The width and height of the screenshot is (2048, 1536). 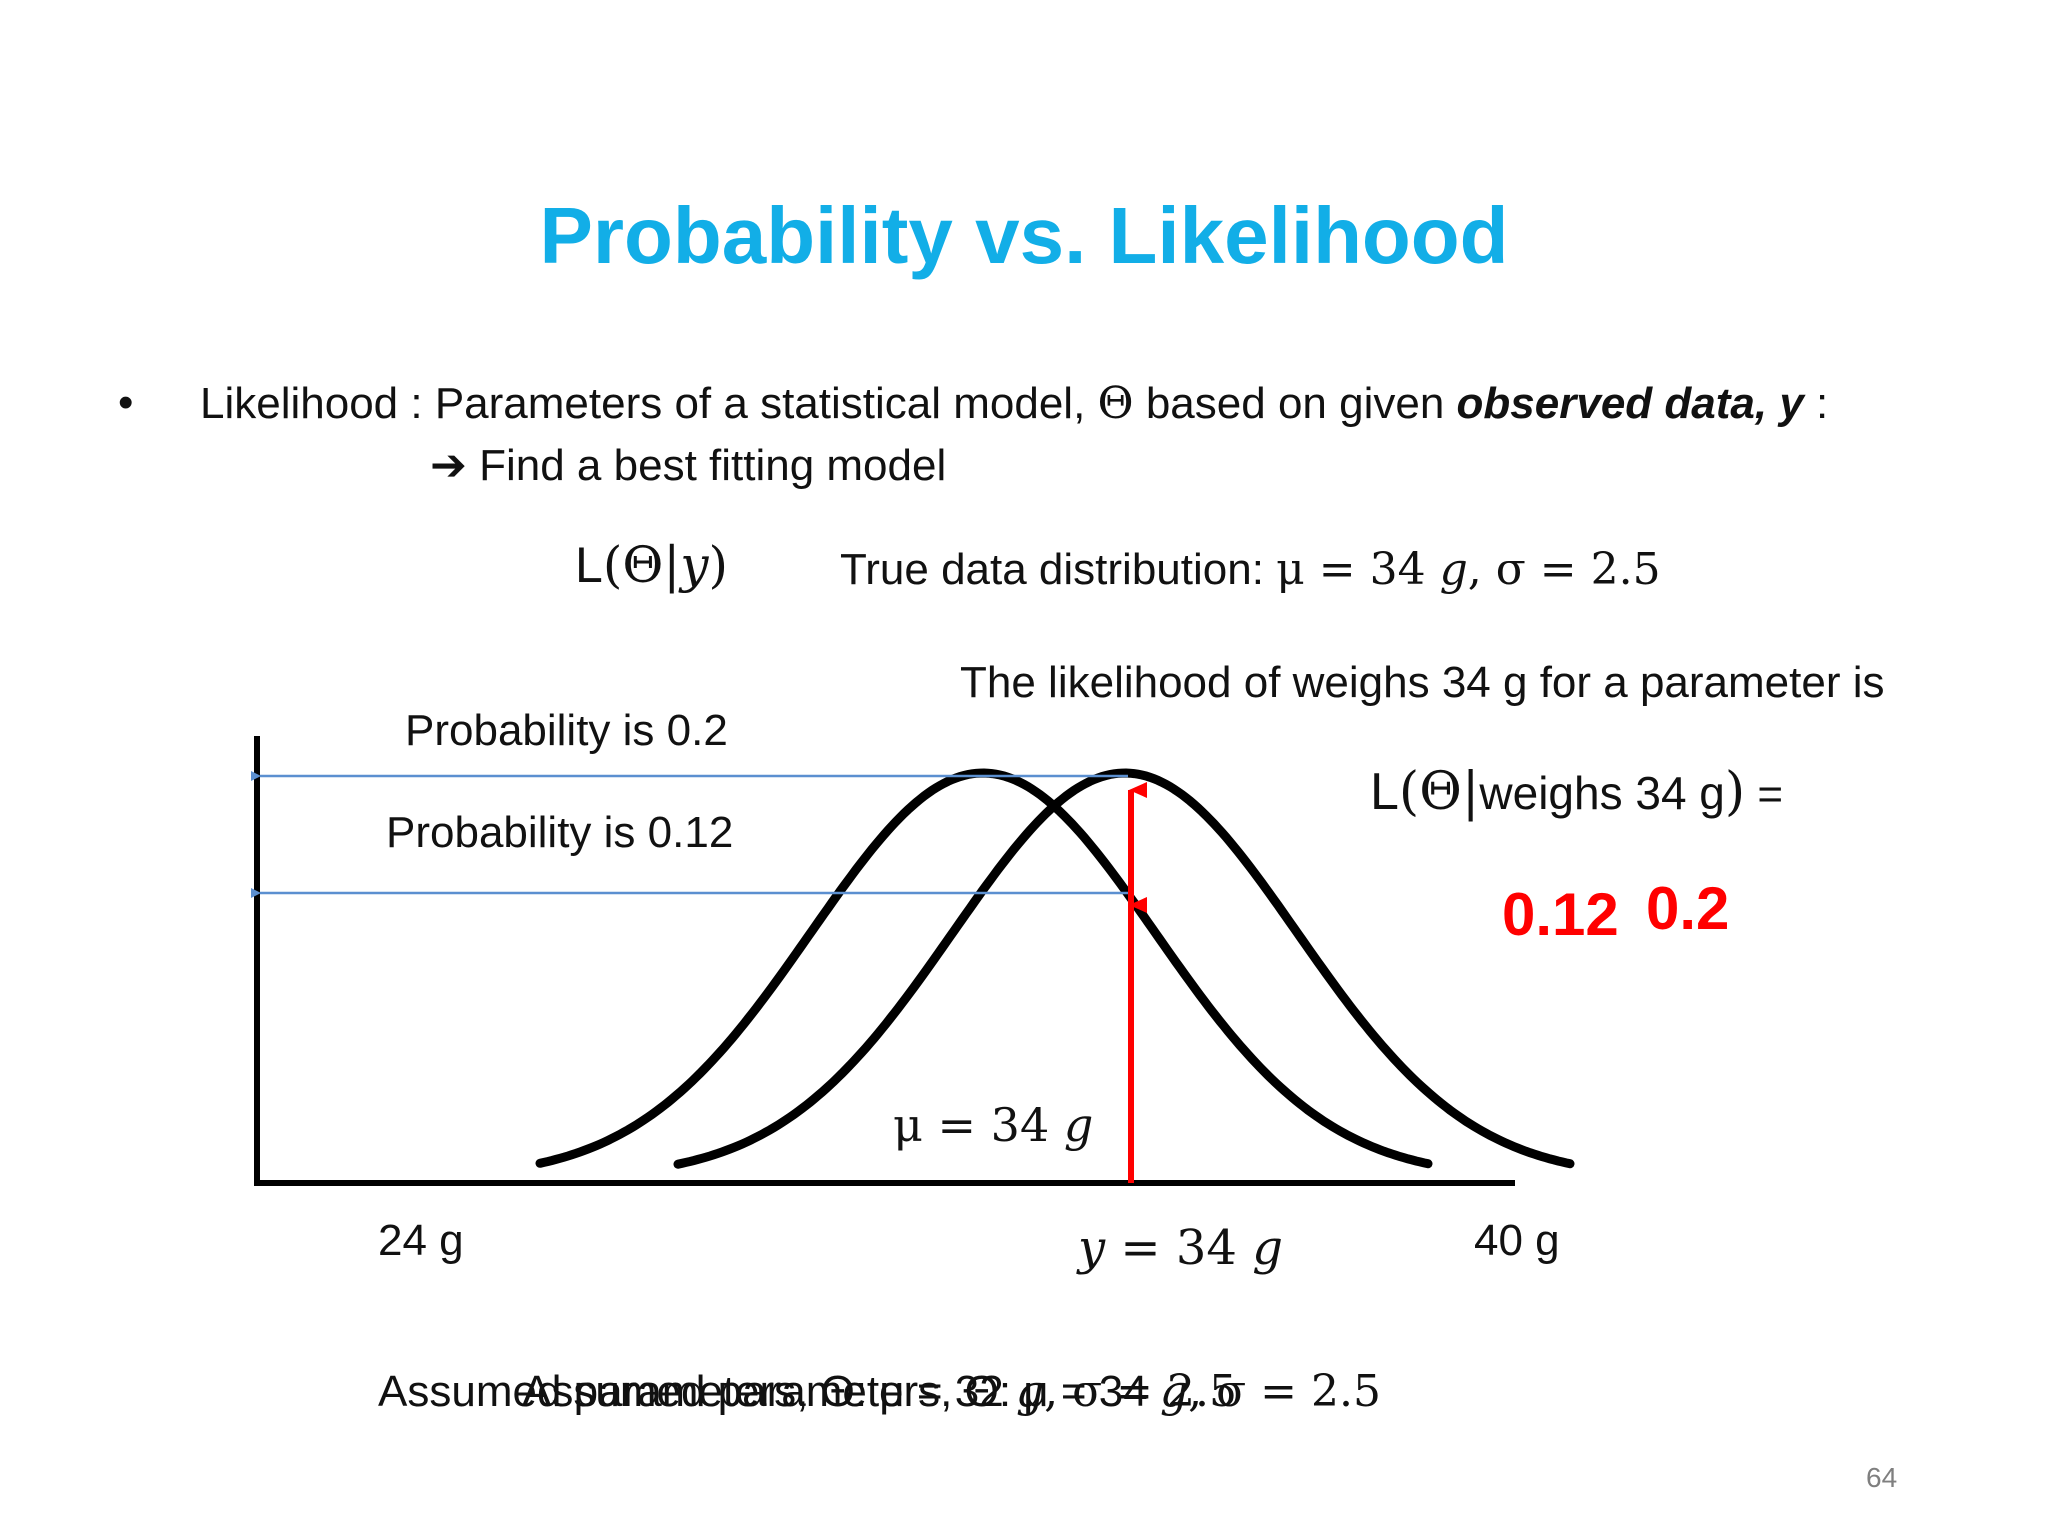 What do you see at coordinates (1115, 403) in the screenshot?
I see `bullet-theta: Θ` at bounding box center [1115, 403].